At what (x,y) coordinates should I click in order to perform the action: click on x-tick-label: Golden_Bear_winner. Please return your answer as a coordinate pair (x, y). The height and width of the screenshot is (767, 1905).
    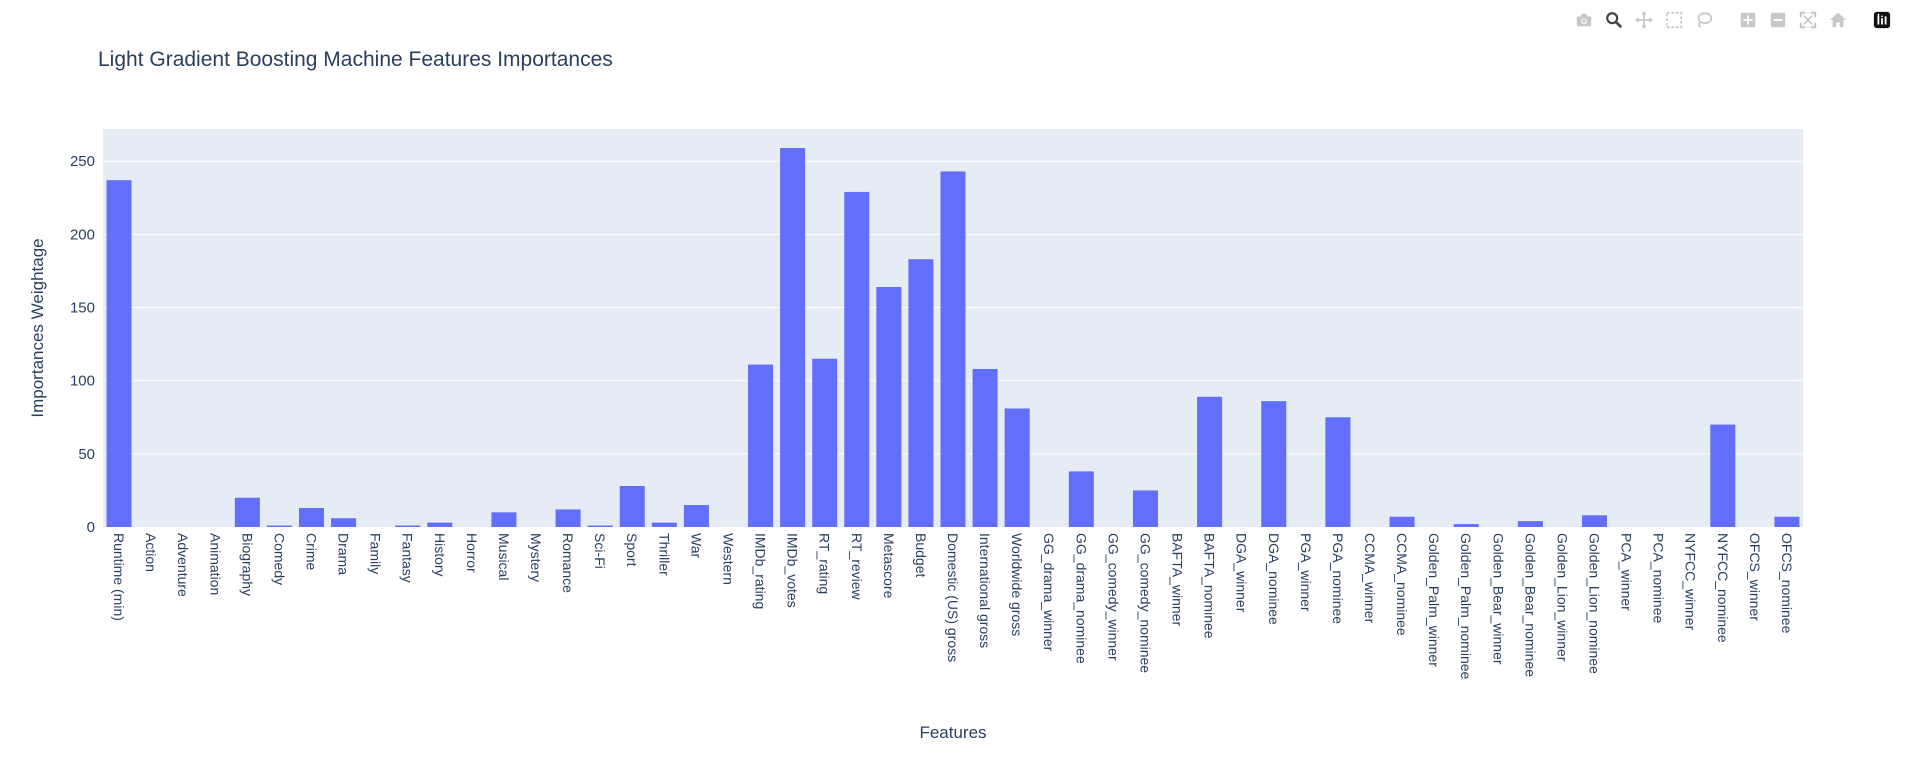
    Looking at the image, I should click on (1498, 599).